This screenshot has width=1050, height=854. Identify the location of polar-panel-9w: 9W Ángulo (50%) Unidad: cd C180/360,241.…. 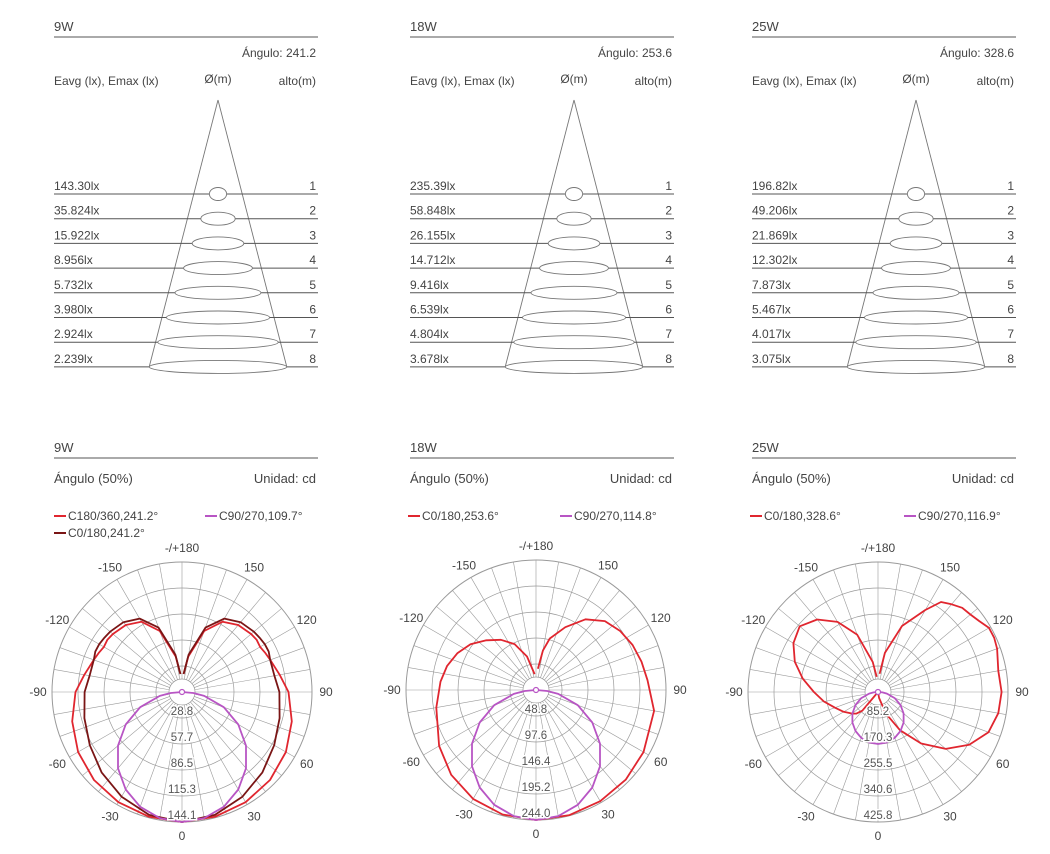
(181, 641).